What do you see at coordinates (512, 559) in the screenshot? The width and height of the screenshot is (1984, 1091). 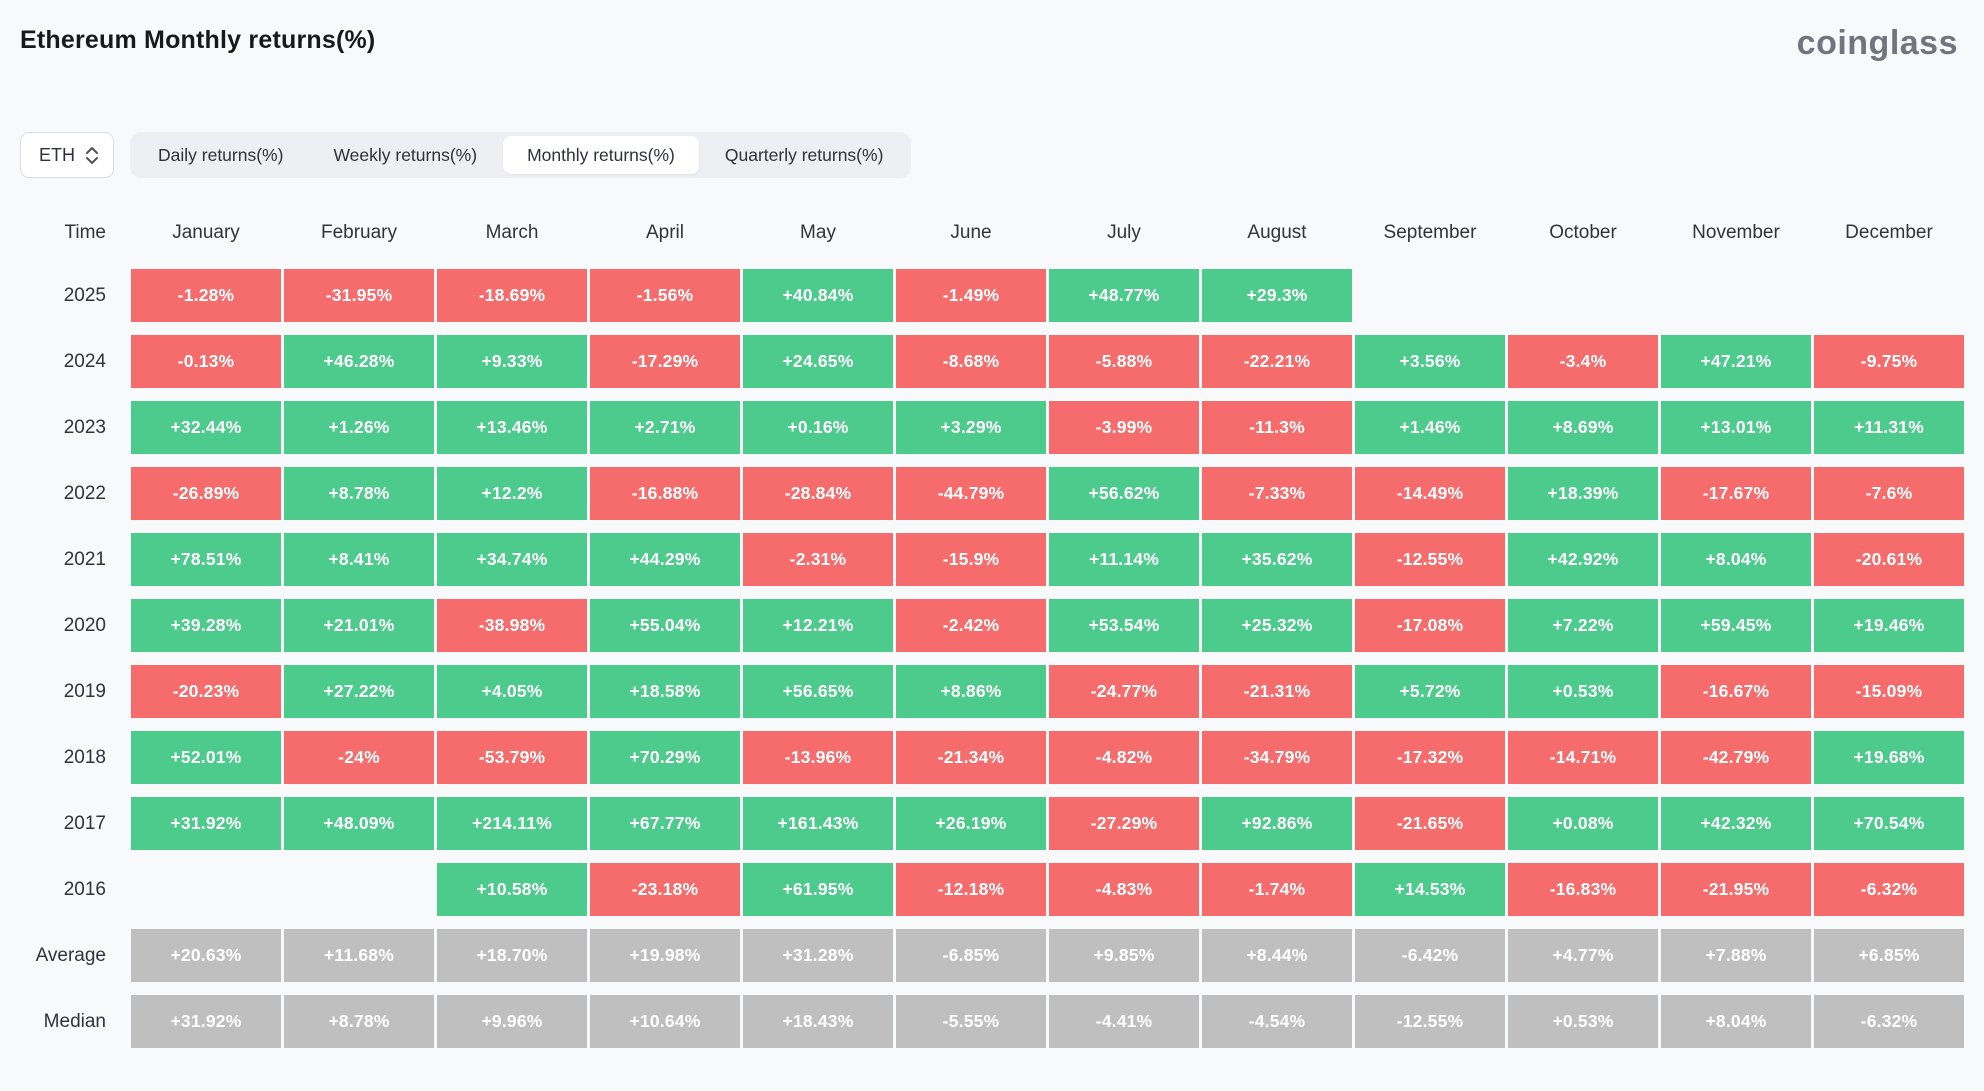 I see `return-cell: +34.74%` at bounding box center [512, 559].